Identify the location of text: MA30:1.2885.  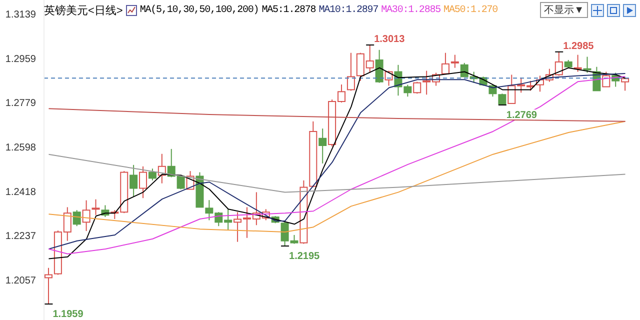
(411, 10).